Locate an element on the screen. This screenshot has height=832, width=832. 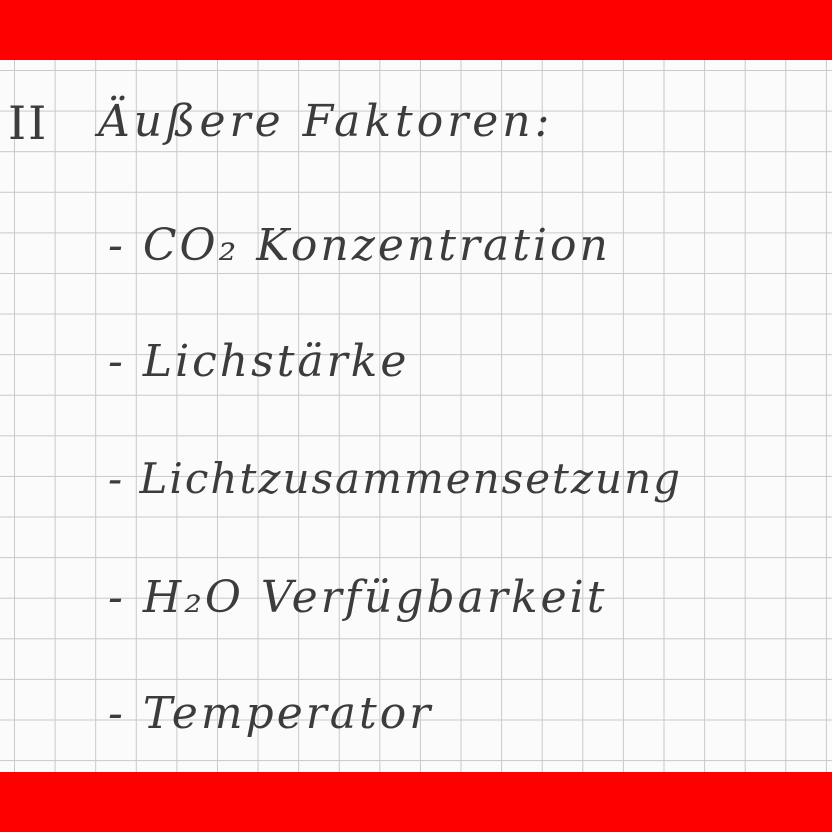
list-item-co2: - CO₂ Konzentration is located at coordinates (359, 245).